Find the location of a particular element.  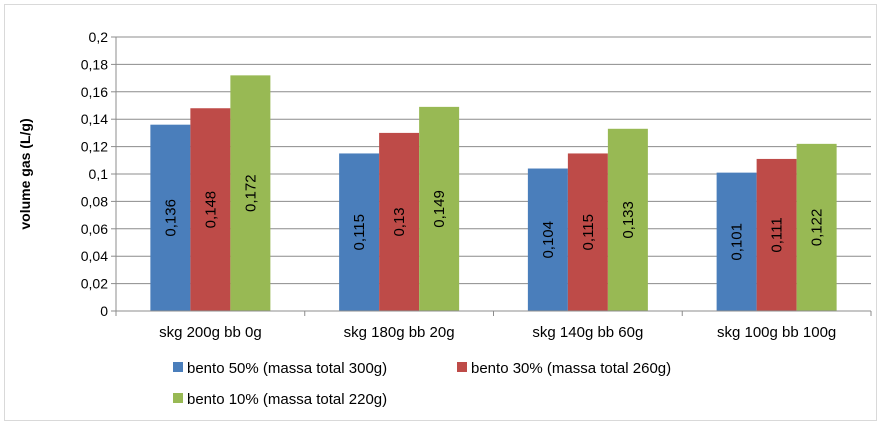

data-label: 0,13 is located at coordinates (399, 221).